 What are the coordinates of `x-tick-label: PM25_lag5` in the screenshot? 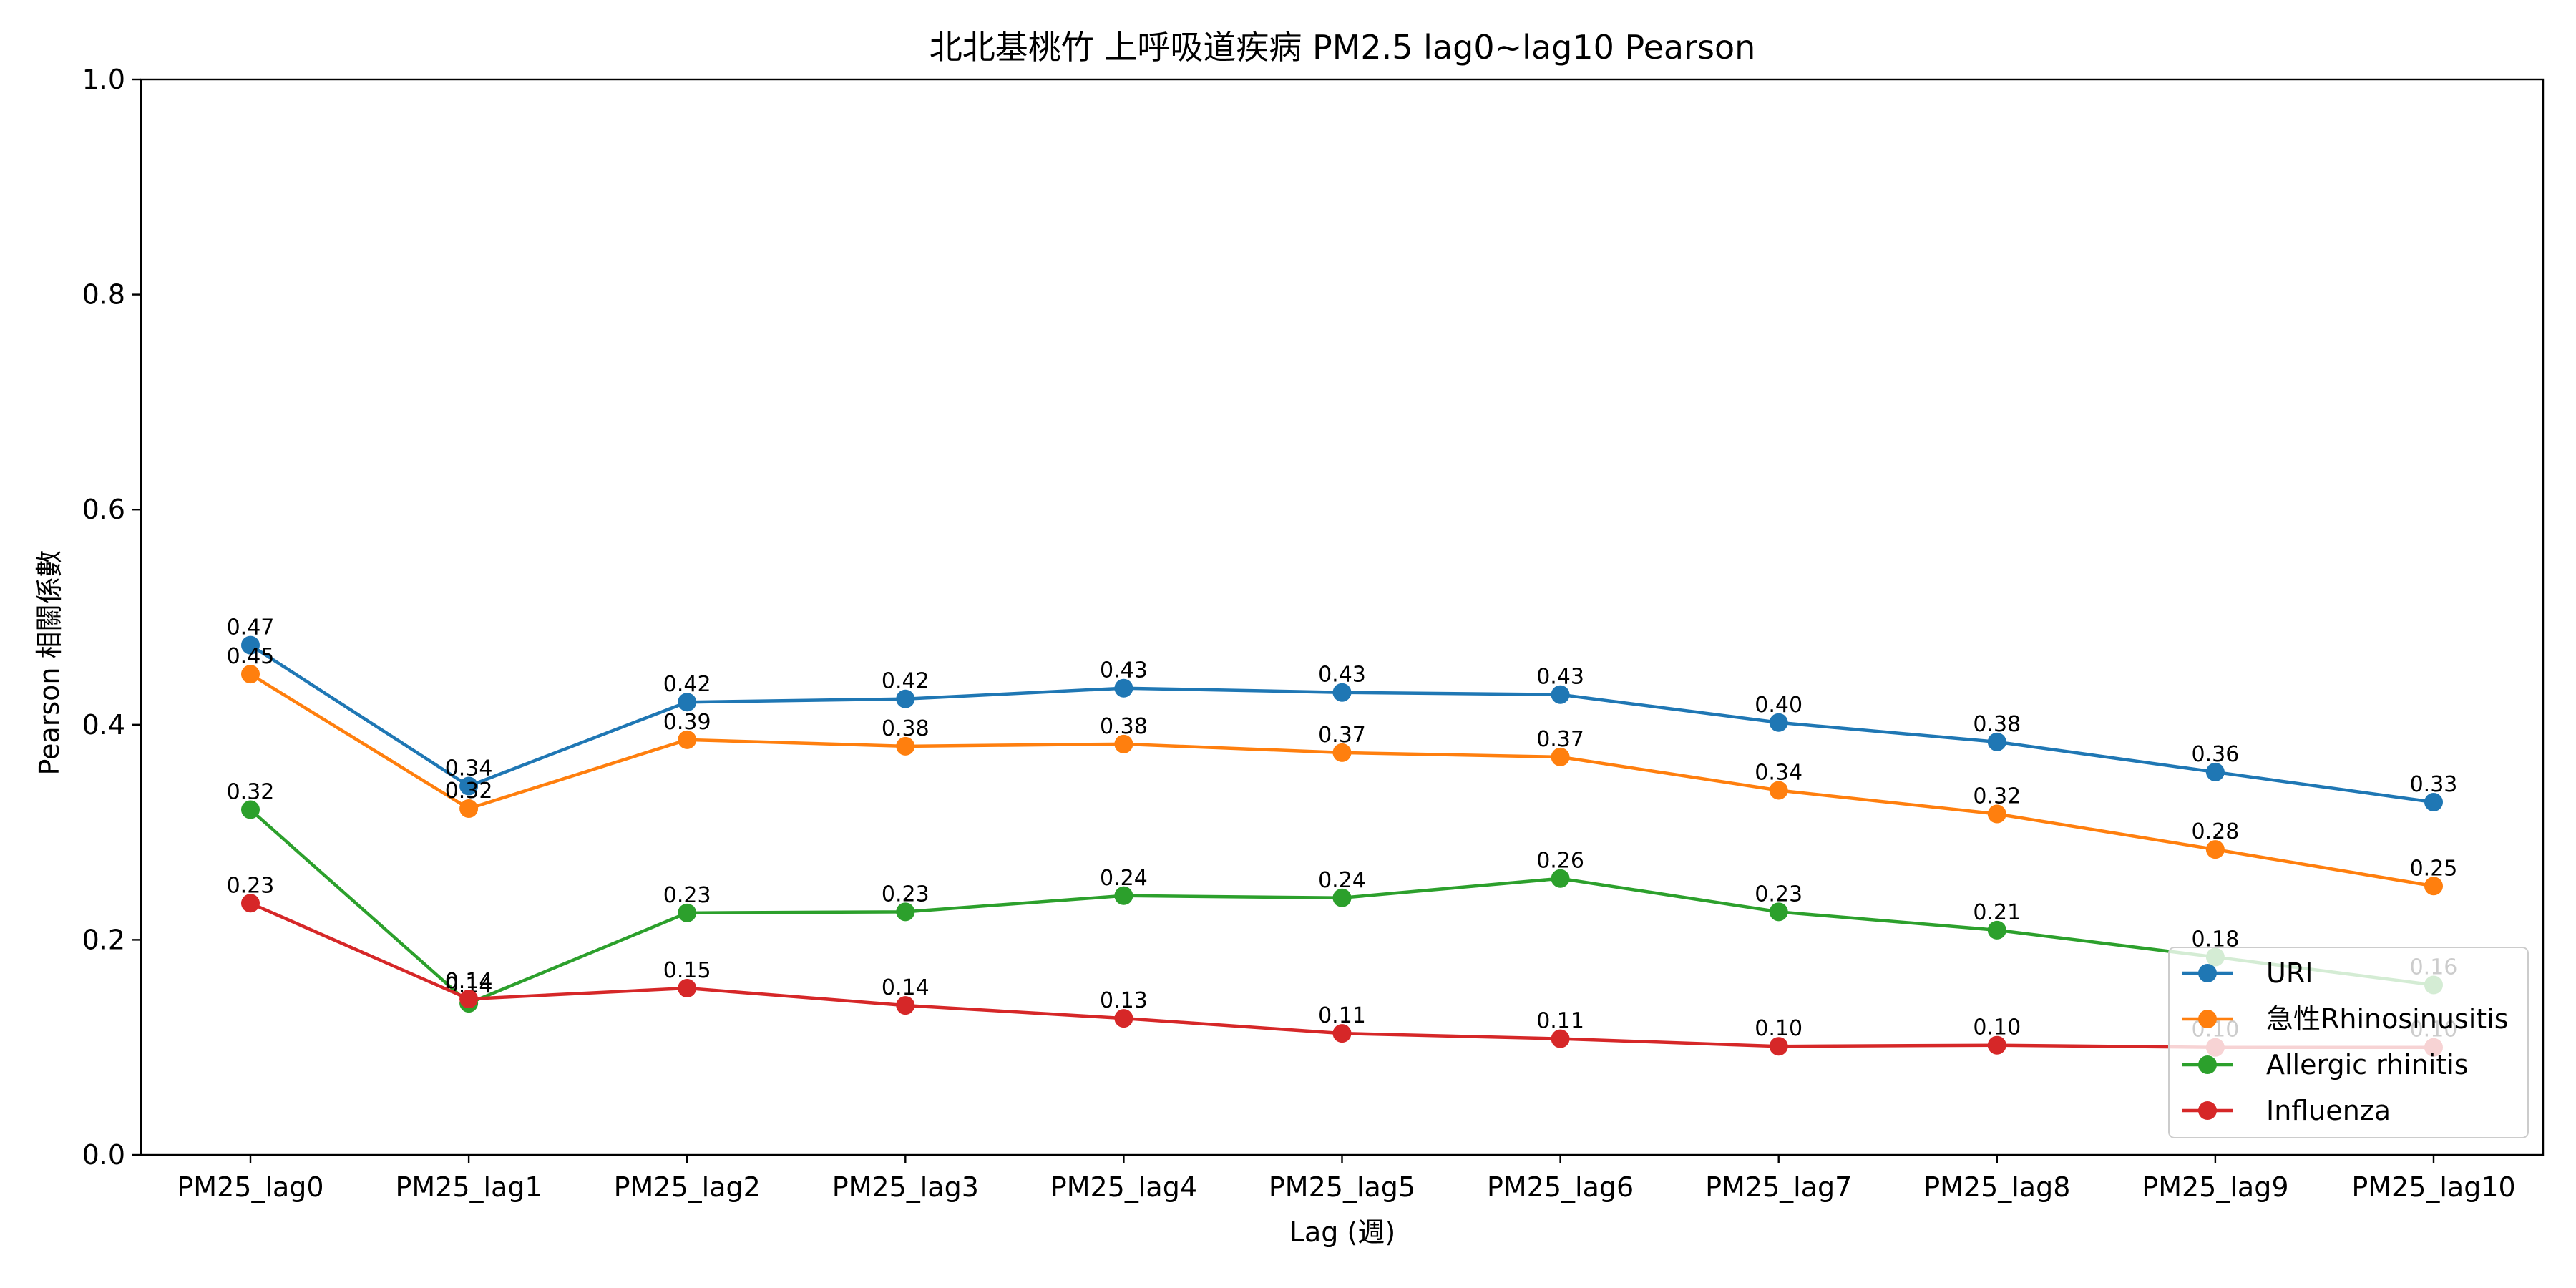 It's located at (1342, 1187).